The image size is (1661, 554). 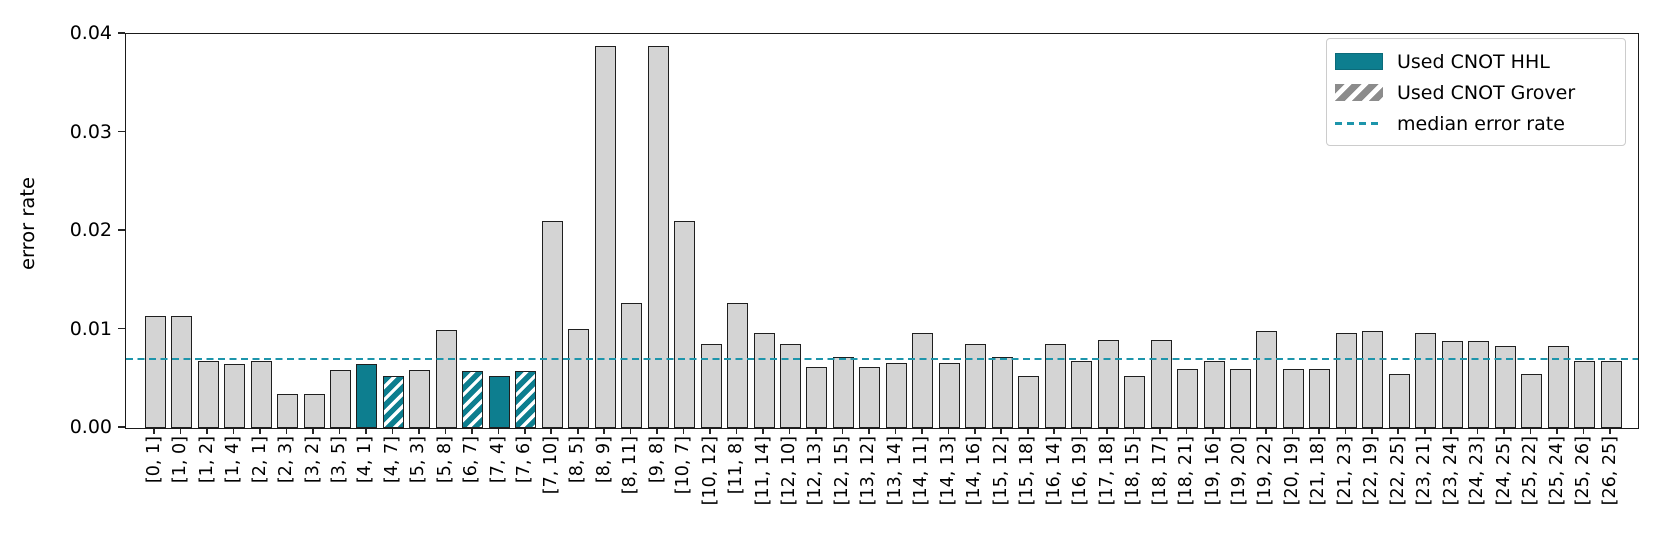 I want to click on y-axis-label: error rate, so click(x=27, y=224).